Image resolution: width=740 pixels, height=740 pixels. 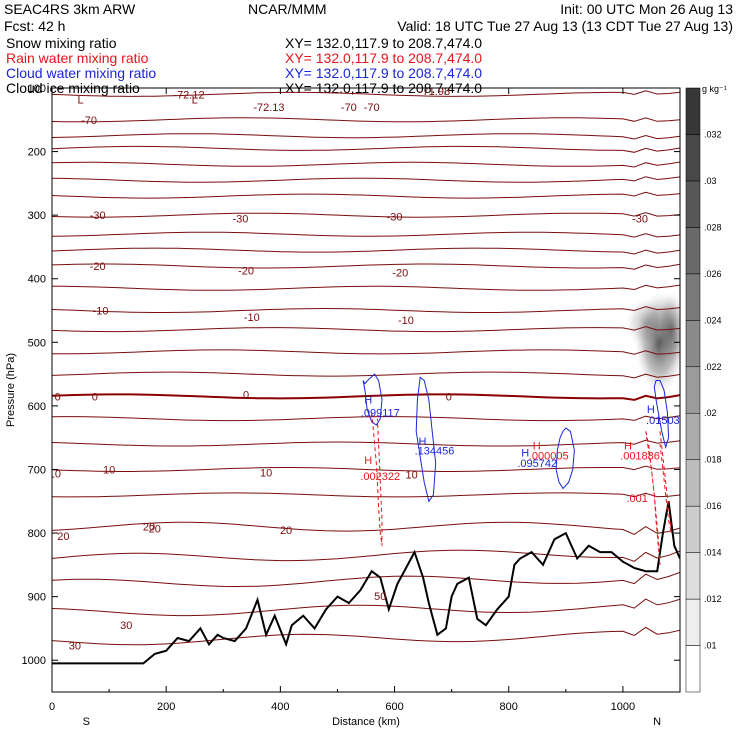 What do you see at coordinates (516, 438) in the screenshot?
I see `cloud-water-contours` at bounding box center [516, 438].